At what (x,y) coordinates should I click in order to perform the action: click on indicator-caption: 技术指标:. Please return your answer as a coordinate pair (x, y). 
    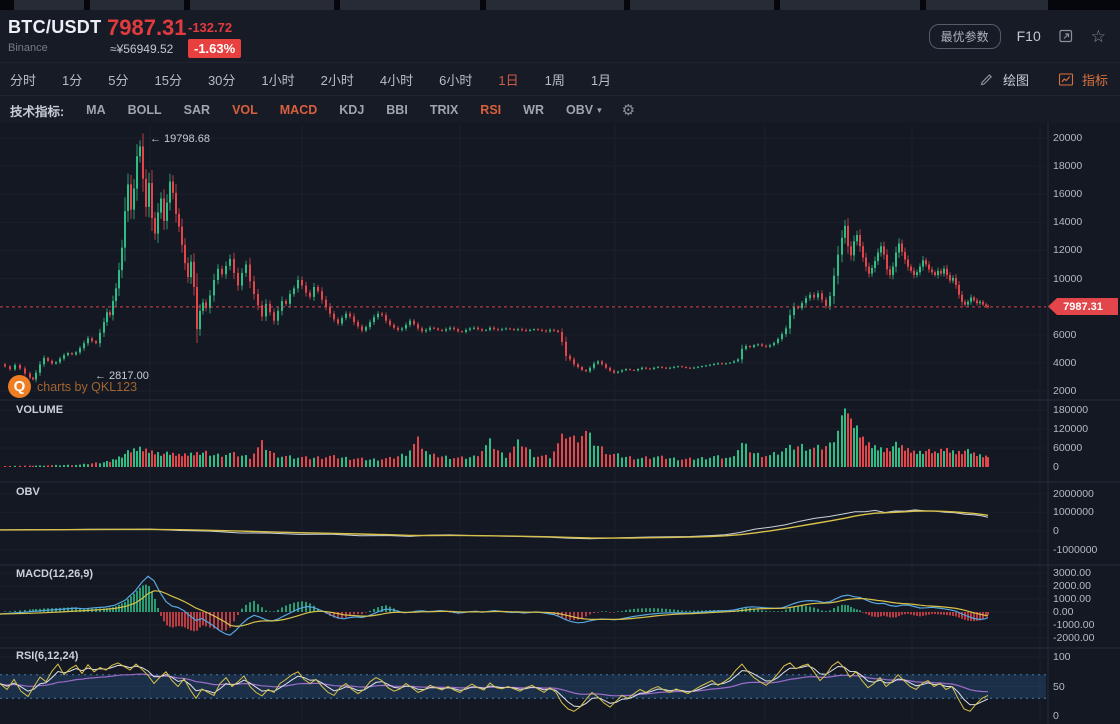
    Looking at the image, I should click on (37, 111).